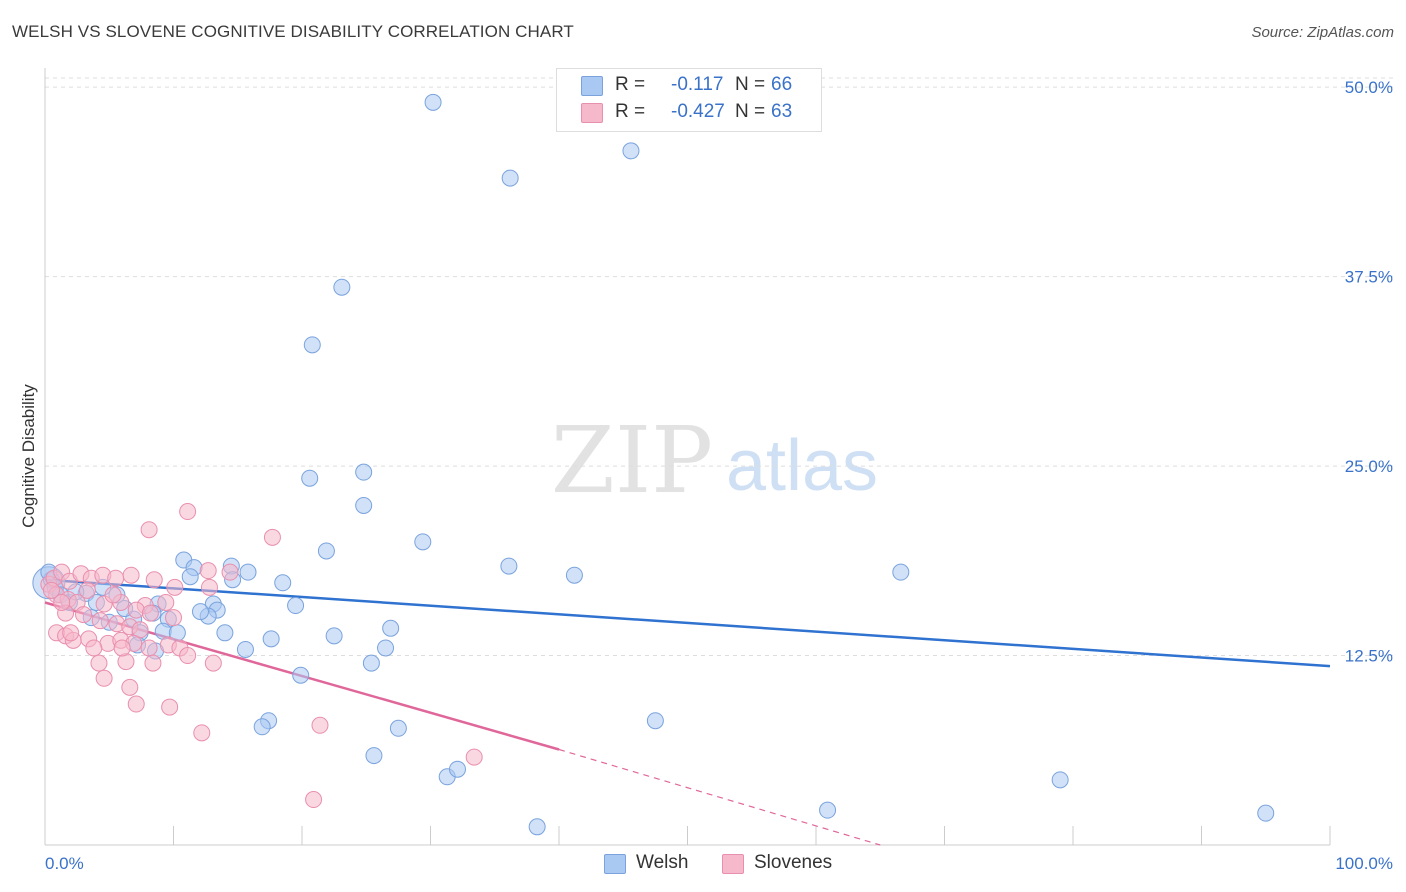  What do you see at coordinates (1369, 466) in the screenshot?
I see `y-tick-label: 25.0%` at bounding box center [1369, 466].